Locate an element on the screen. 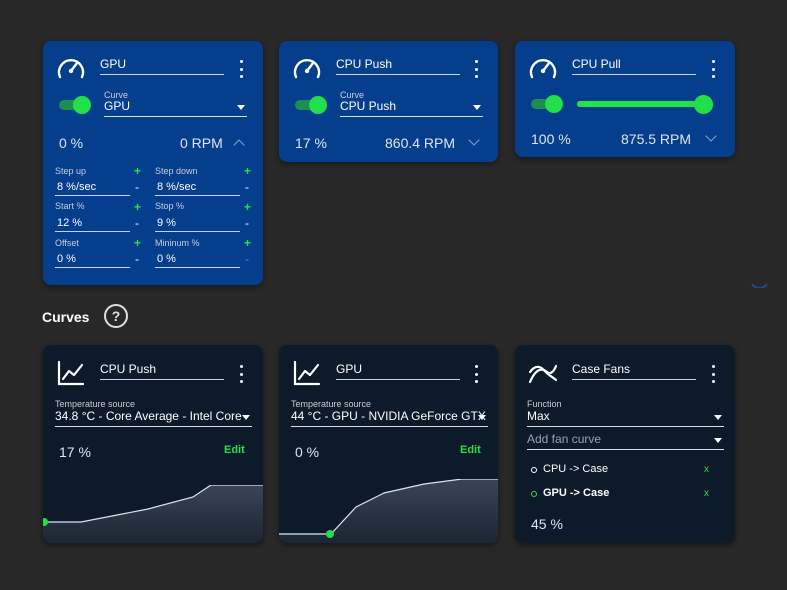 Image resolution: width=787 pixels, height=590 pixels. step-down-increase: + is located at coordinates (248, 171).